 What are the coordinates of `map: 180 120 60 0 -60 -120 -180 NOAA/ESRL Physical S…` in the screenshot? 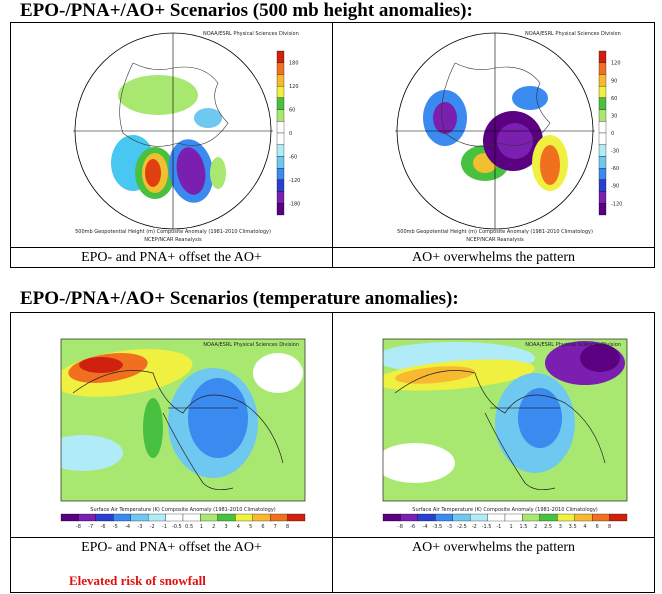 It's located at (186, 137).